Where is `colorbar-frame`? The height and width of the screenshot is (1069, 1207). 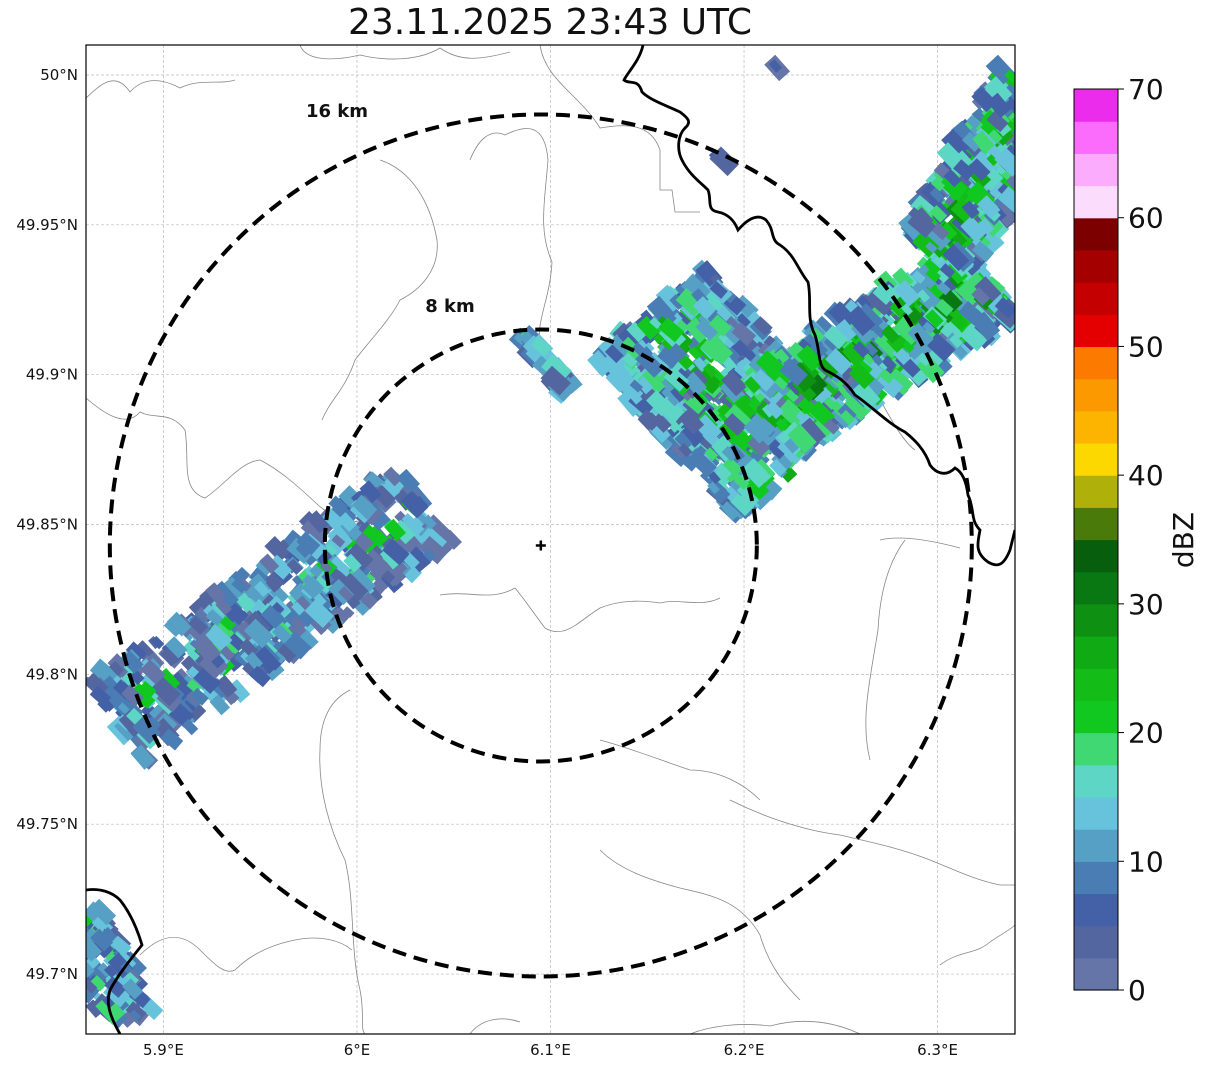 colorbar-frame is located at coordinates (1096, 539).